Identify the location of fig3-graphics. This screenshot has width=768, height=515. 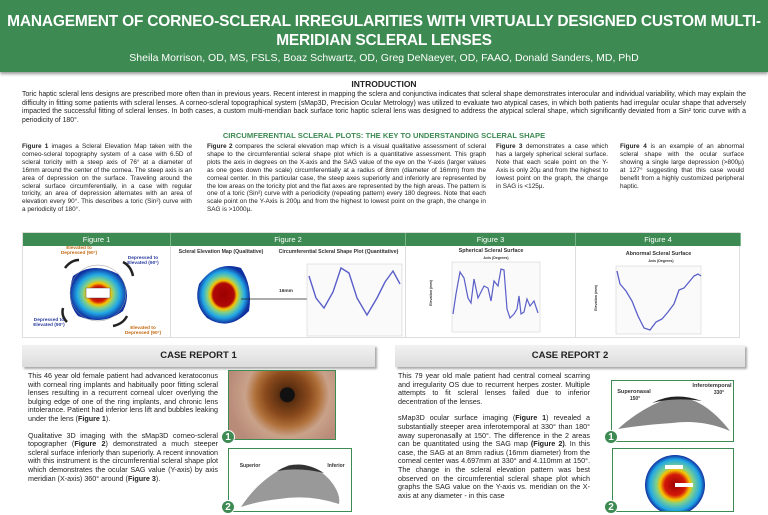
(496, 297).